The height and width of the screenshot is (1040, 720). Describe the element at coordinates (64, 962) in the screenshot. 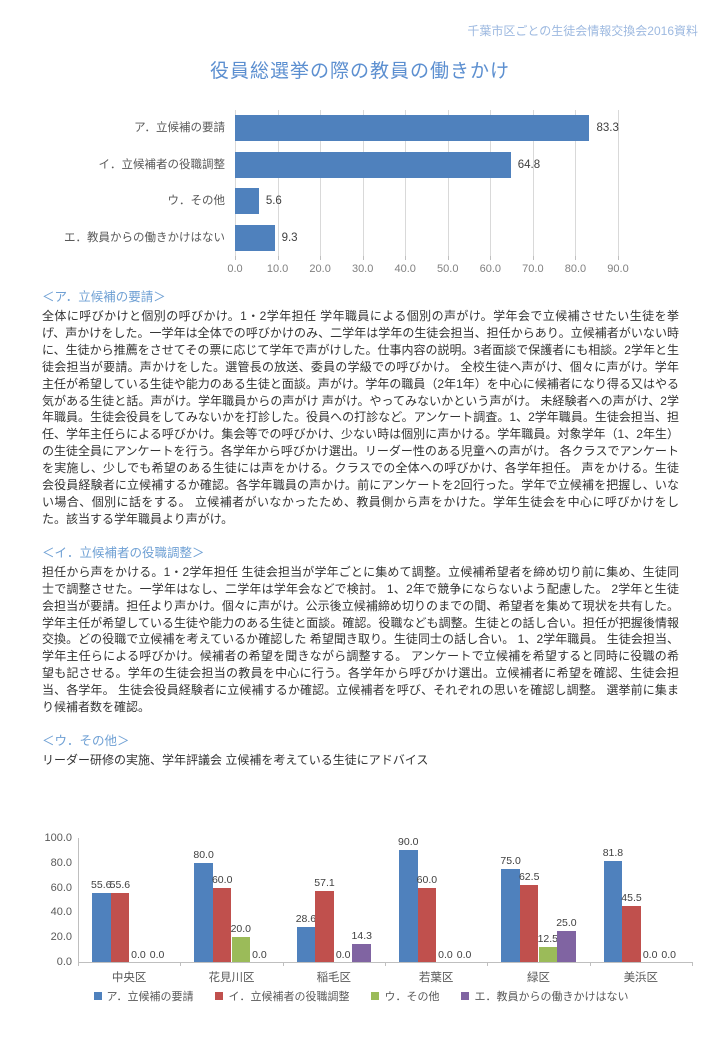

I see `y-tick-label: 0.0` at that location.